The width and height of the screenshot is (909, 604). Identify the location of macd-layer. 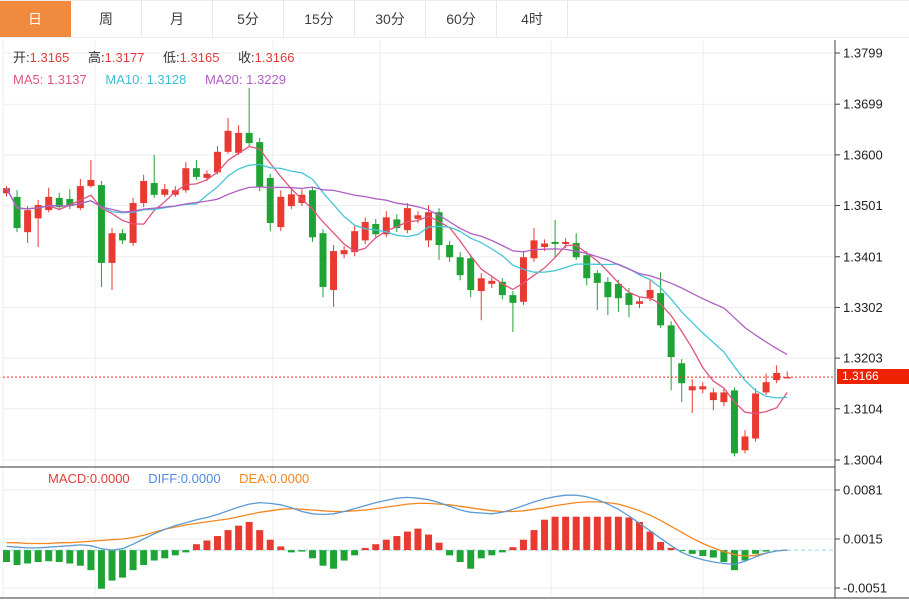
(418, 541).